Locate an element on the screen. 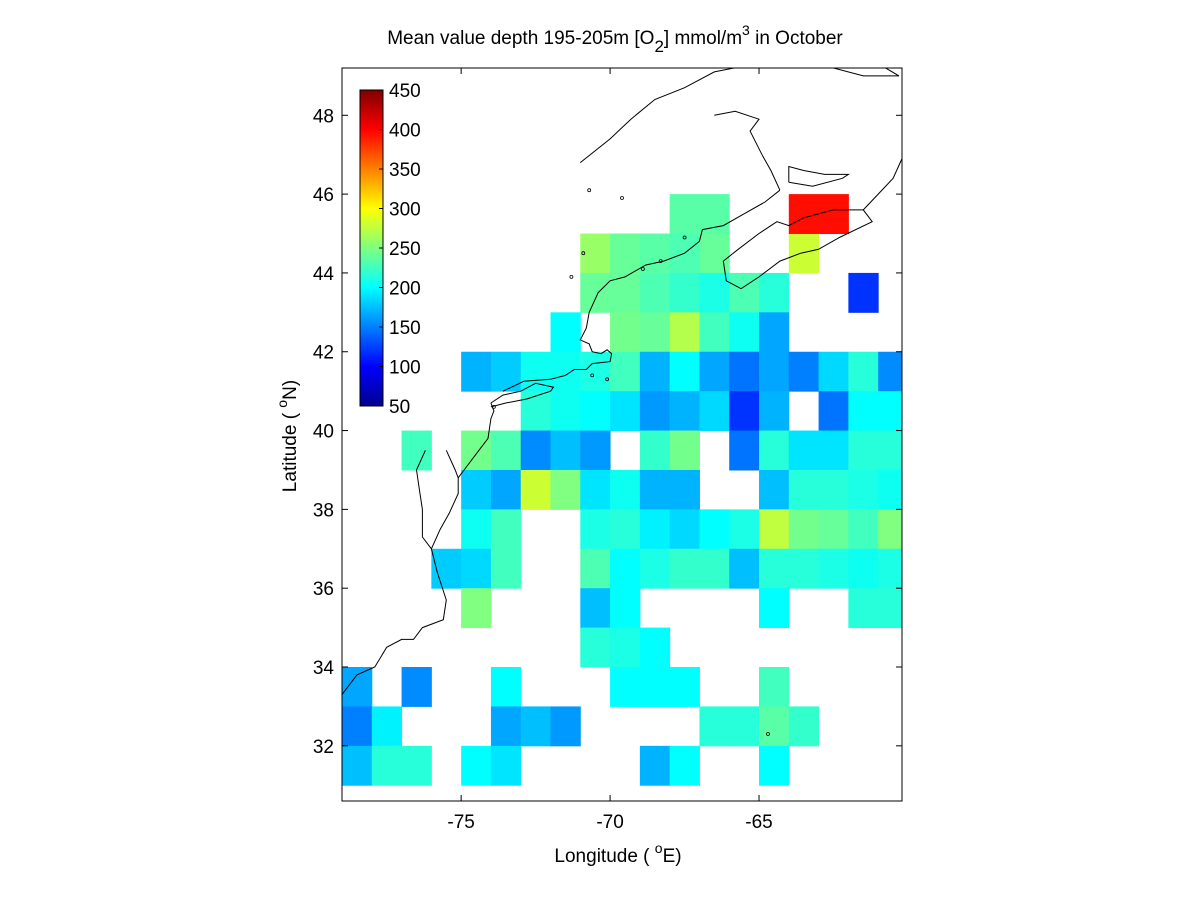 This screenshot has width=1200, height=900. y-tick-label: 48 is located at coordinates (323, 116).